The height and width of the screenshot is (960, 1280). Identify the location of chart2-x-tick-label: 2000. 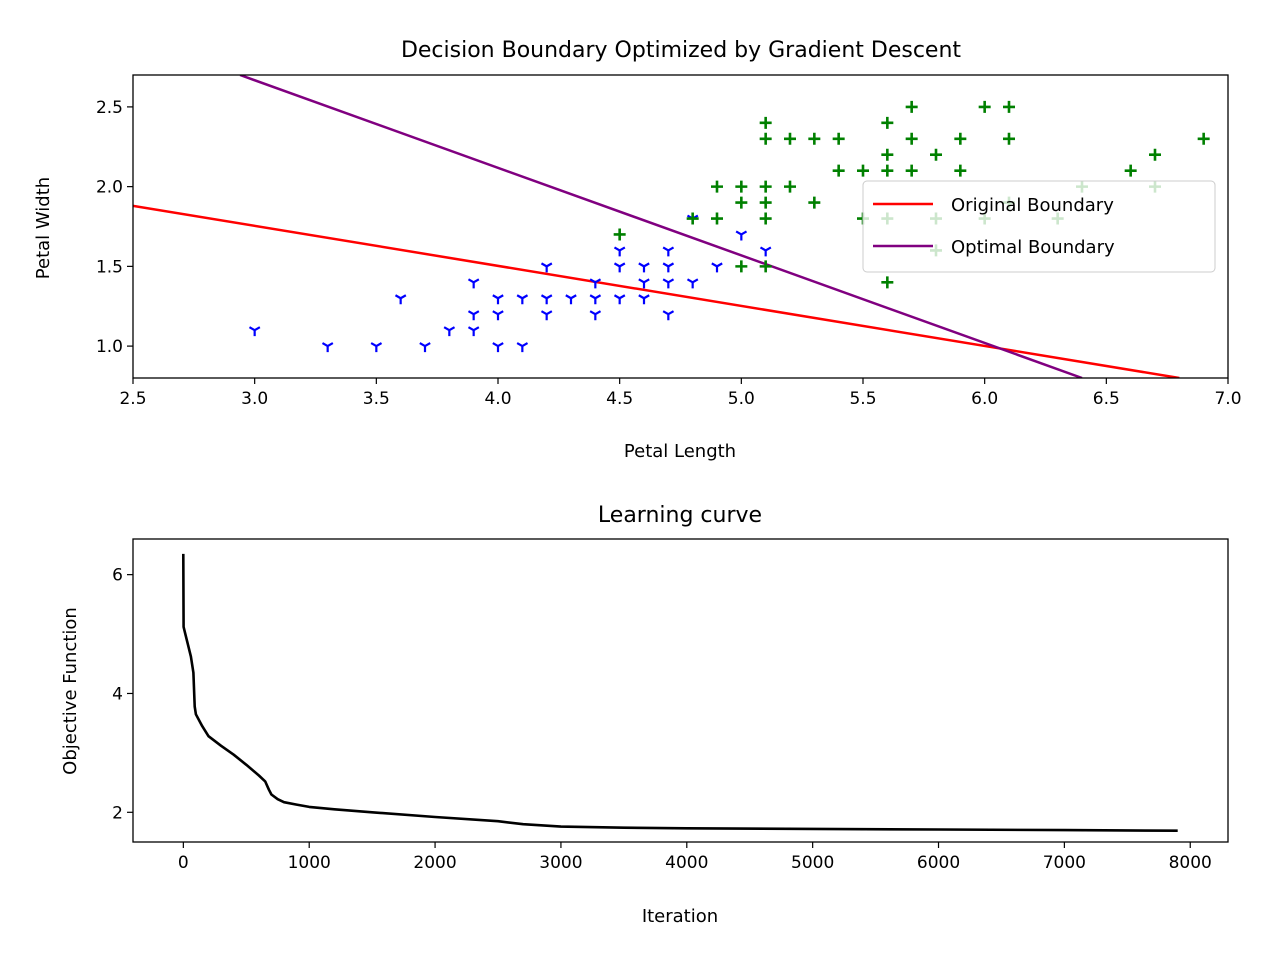
(434, 863).